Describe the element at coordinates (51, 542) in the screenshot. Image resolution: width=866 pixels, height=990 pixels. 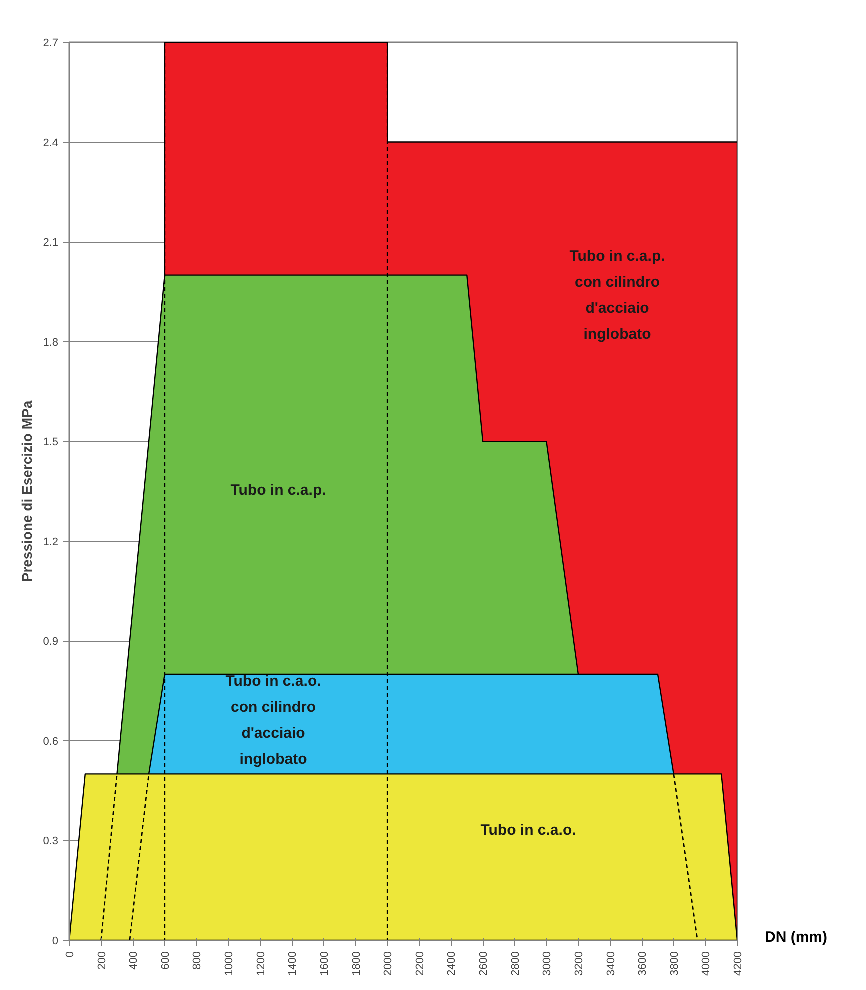
I see `y-tick-label: 1.2` at that location.